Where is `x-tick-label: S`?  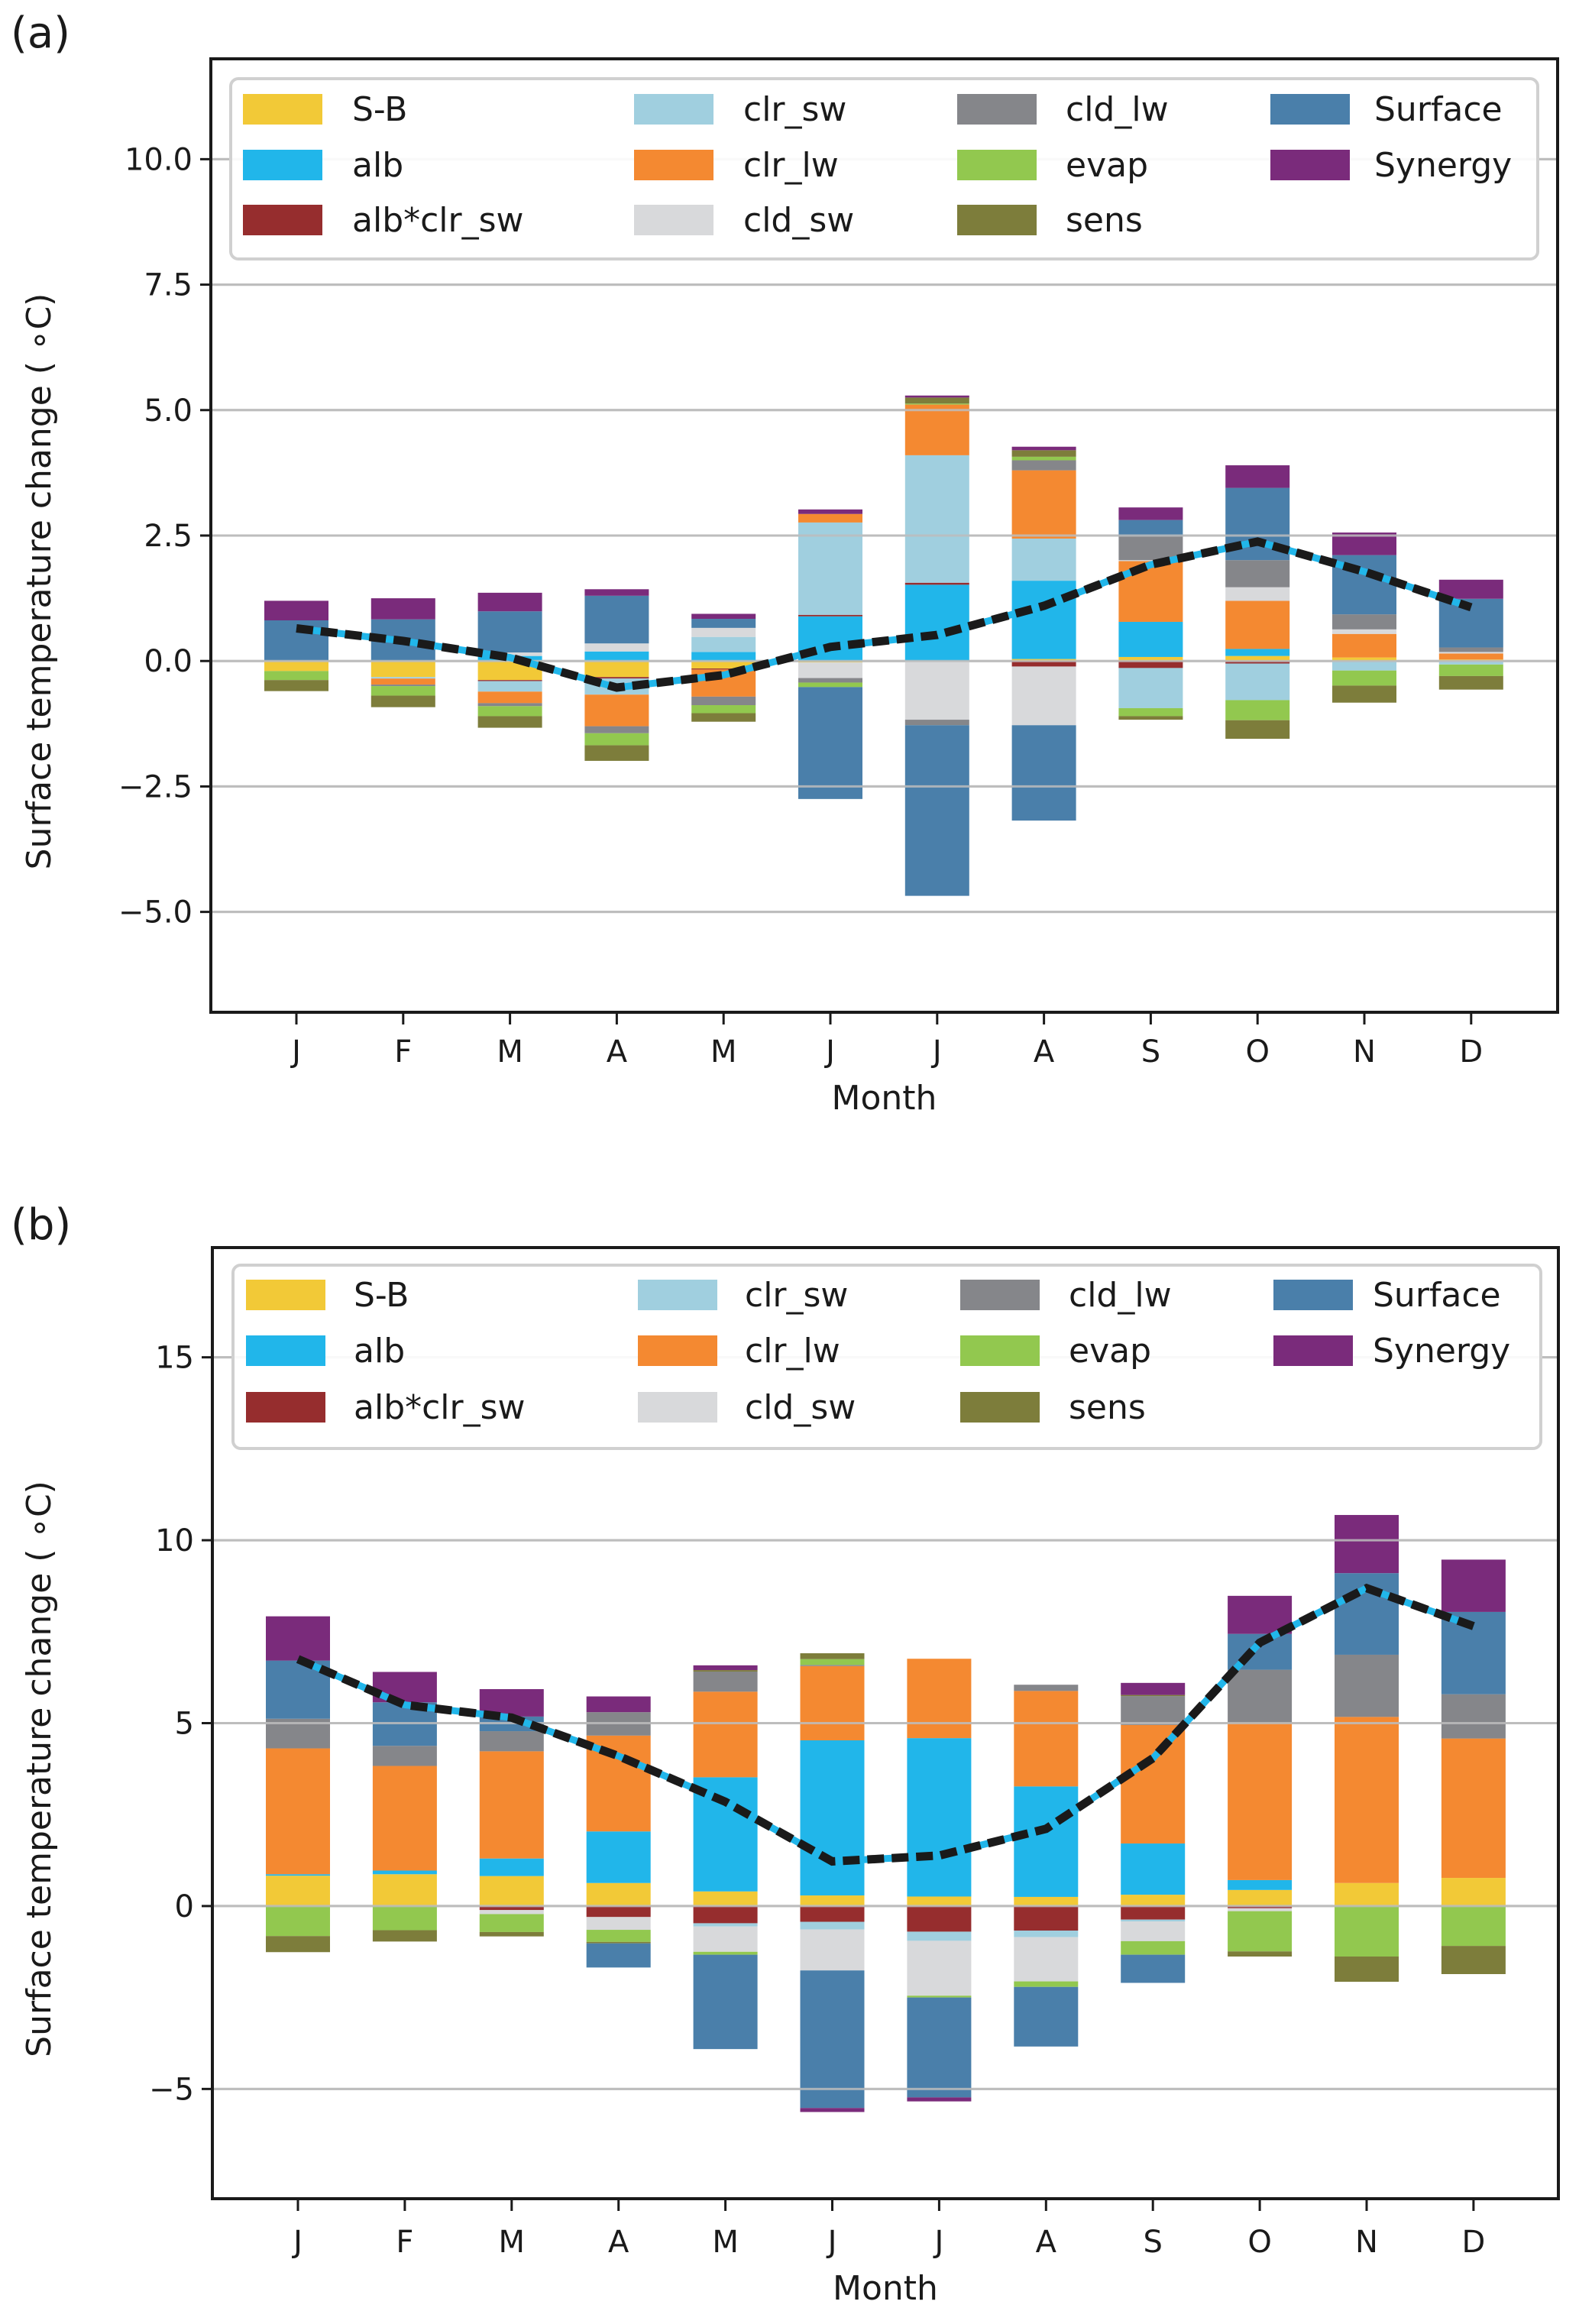
x-tick-label: S is located at coordinates (1153, 2242).